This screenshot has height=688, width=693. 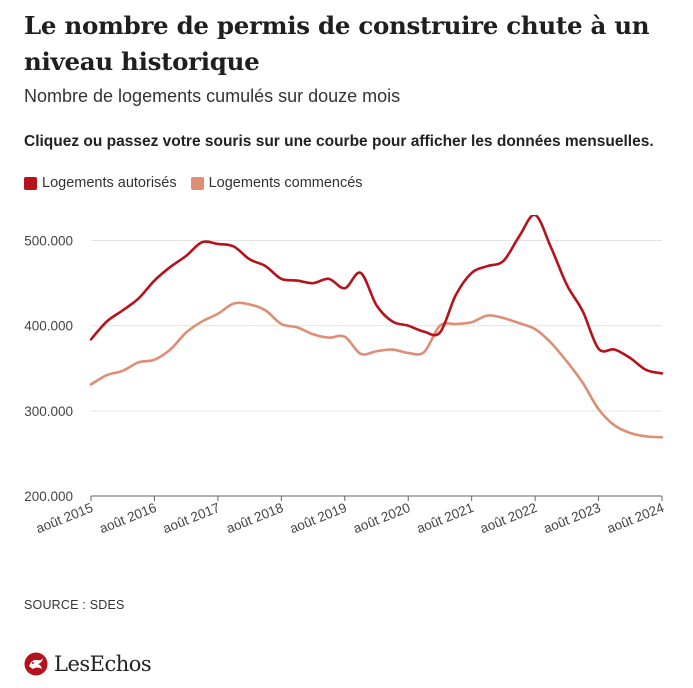 I want to click on legend-label-authorized: Logements autorisés, so click(x=109, y=183).